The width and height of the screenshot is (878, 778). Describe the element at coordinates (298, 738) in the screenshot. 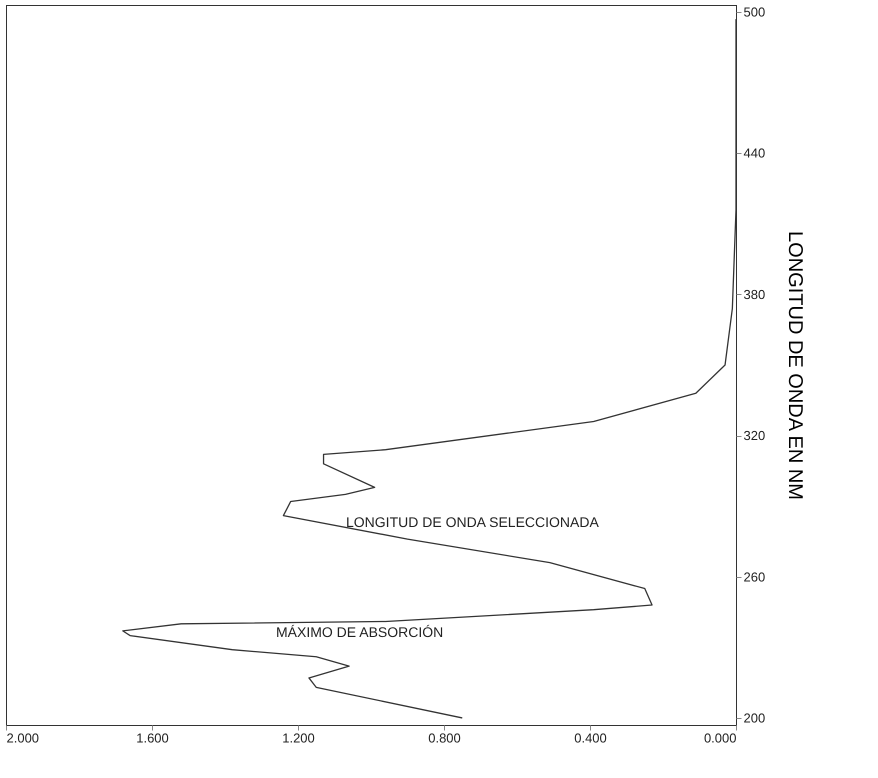

I see `x-tick-label: 1.200` at that location.